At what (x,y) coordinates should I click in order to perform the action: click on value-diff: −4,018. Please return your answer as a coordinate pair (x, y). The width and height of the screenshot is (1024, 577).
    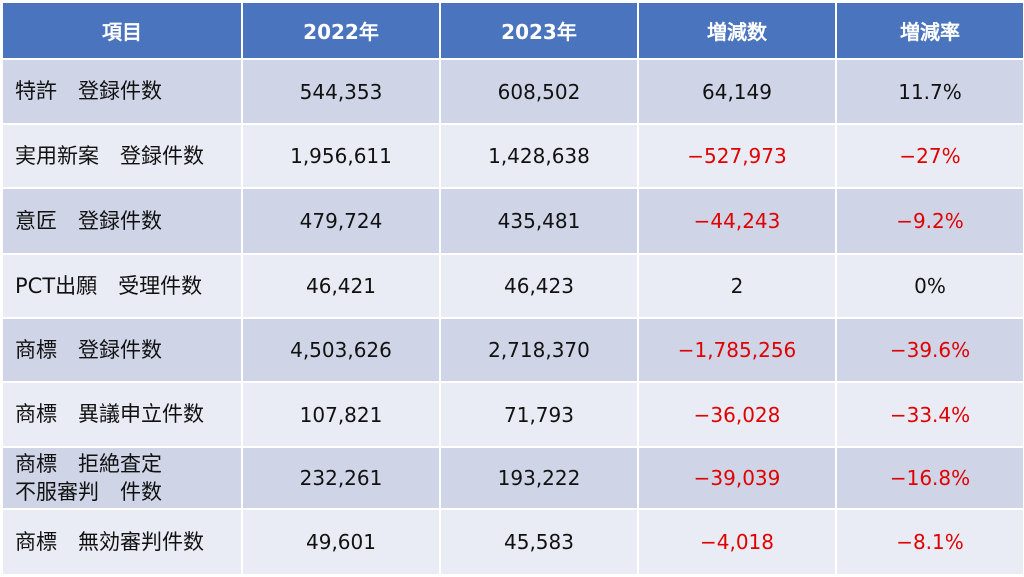
    Looking at the image, I should click on (738, 543).